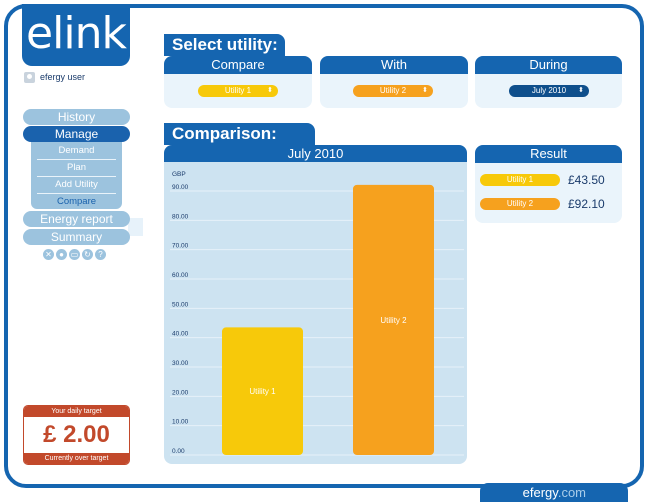 The height and width of the screenshot is (502, 650). I want to click on compare-select: Utility 1 ⬍, so click(238, 91).